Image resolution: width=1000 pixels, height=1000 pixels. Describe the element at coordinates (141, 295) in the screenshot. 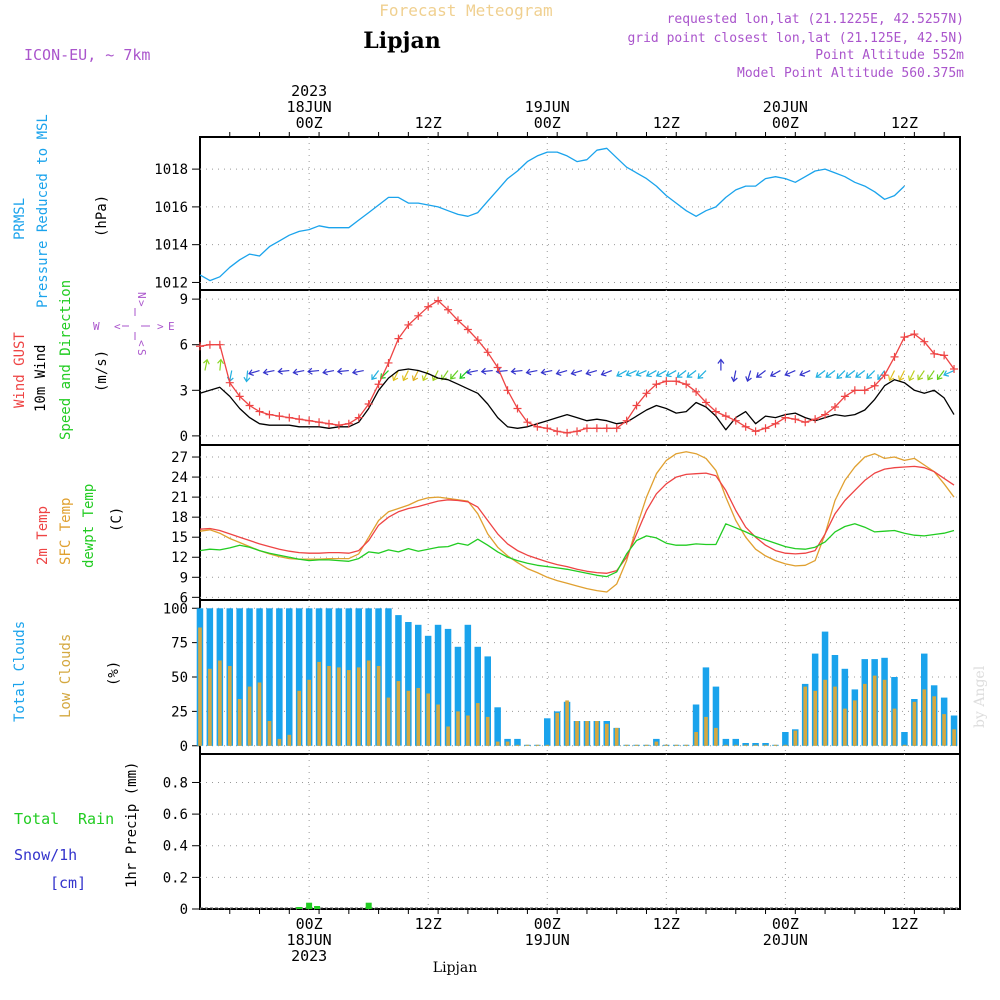

I see `compass-n: N` at that location.